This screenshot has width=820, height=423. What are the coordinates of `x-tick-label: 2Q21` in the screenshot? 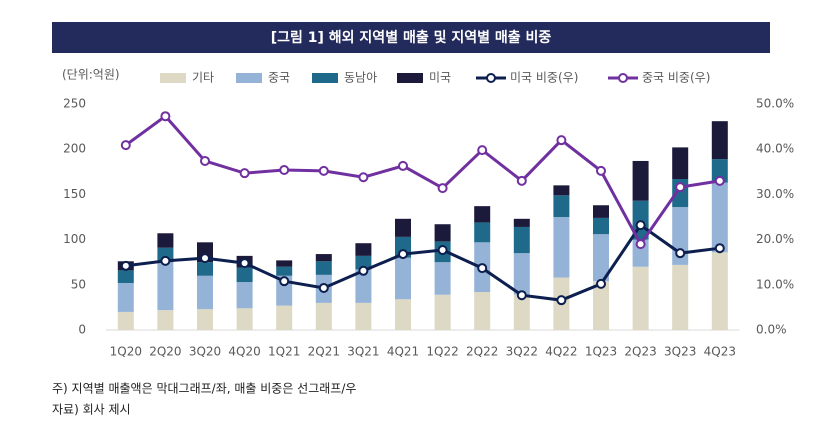 It's located at (324, 352).